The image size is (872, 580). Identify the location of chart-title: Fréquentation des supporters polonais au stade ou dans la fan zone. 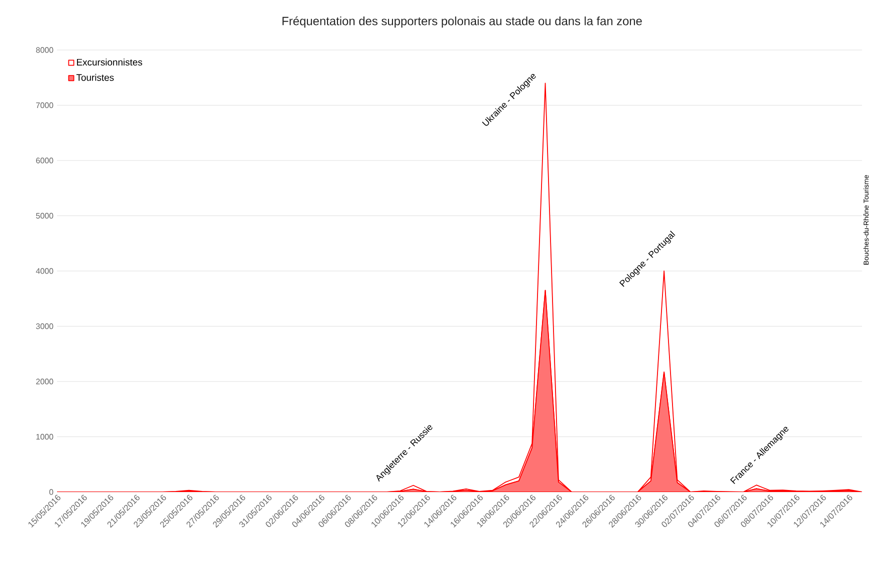
(462, 22).